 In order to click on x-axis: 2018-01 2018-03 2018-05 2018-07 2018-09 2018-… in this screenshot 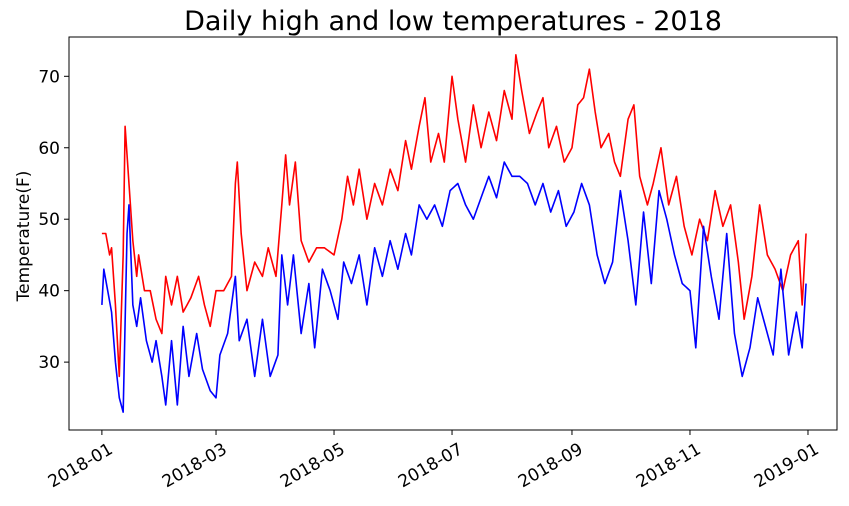, I will do `click(434, 461)`.